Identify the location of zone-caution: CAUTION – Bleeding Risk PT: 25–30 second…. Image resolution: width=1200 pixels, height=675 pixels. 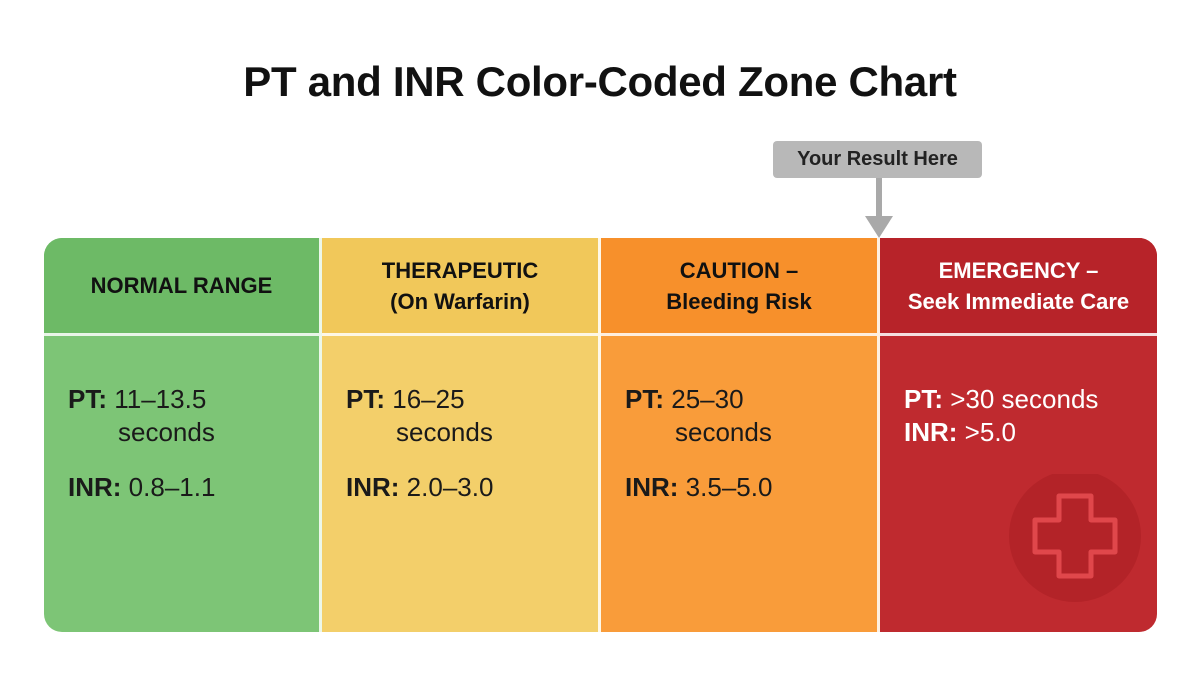
(740, 435).